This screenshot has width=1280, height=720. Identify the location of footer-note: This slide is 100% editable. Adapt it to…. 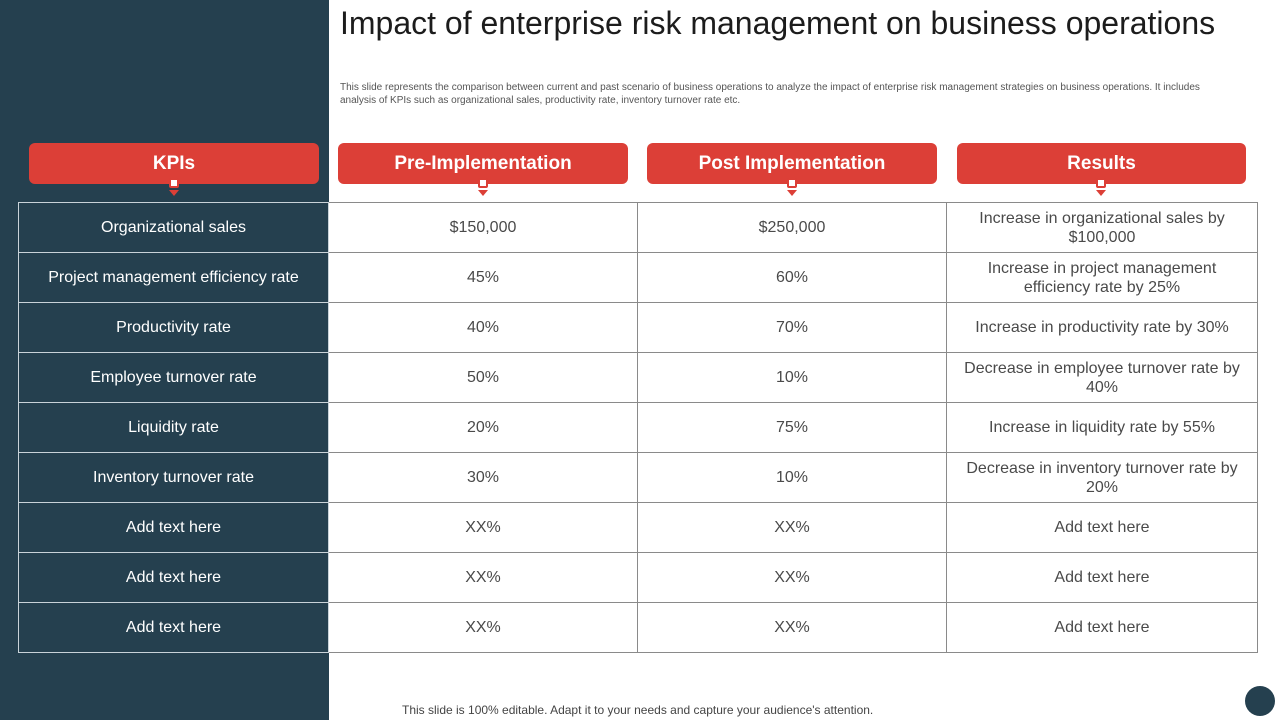
(638, 710).